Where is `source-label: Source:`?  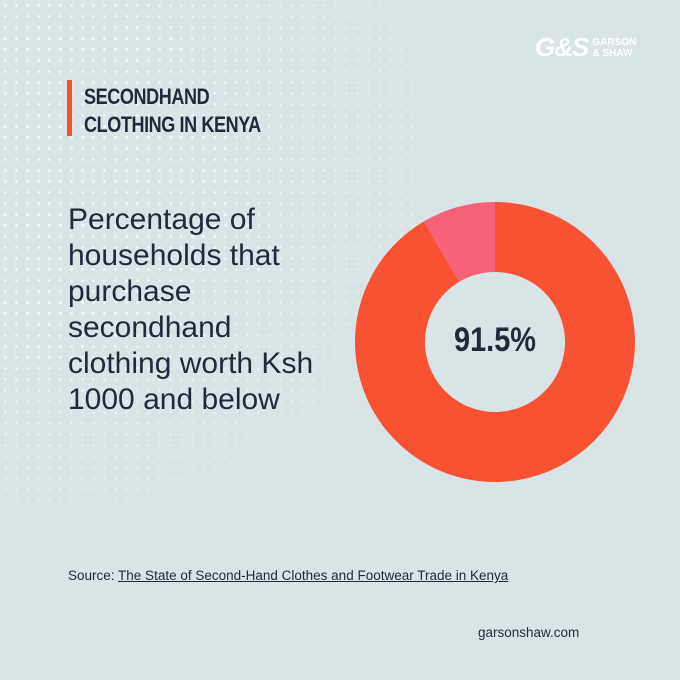
source-label: Source: is located at coordinates (91, 575).